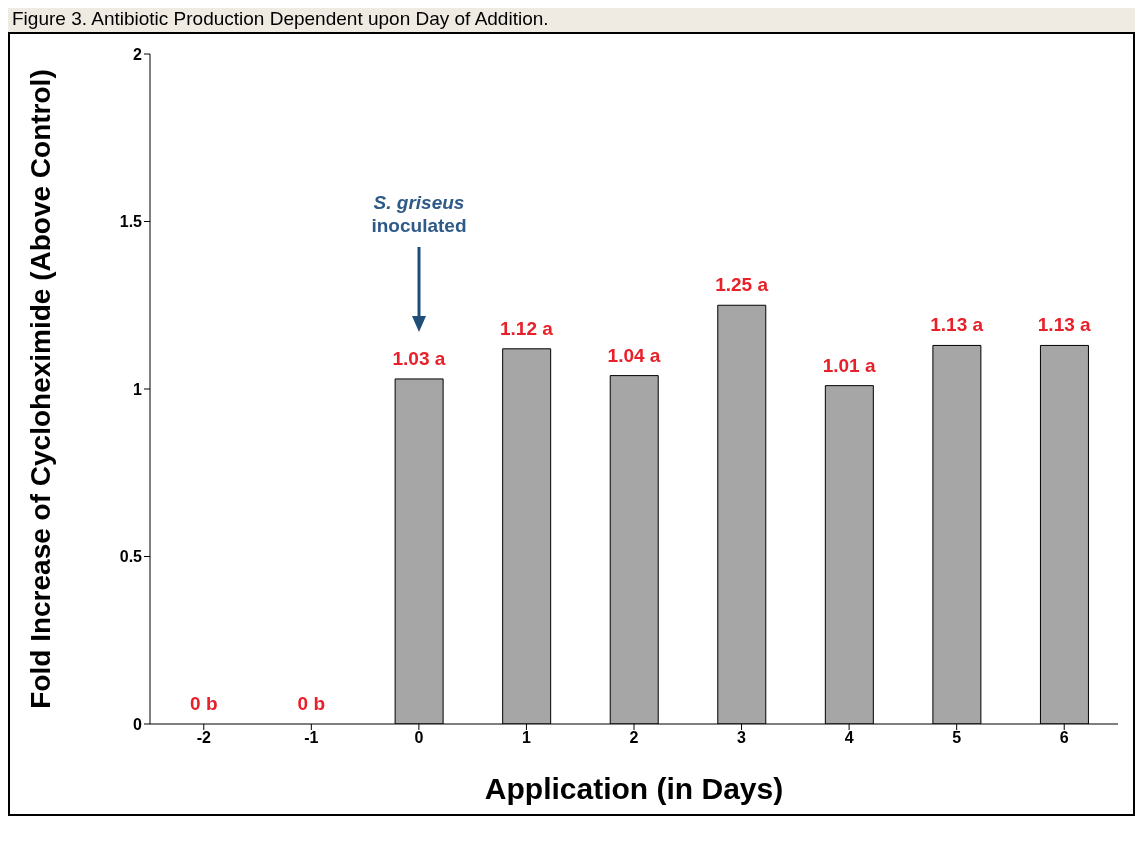 Image resolution: width=1143 pixels, height=842 pixels. Describe the element at coordinates (203, 738) in the screenshot. I see `x-tick-label: -2` at that location.